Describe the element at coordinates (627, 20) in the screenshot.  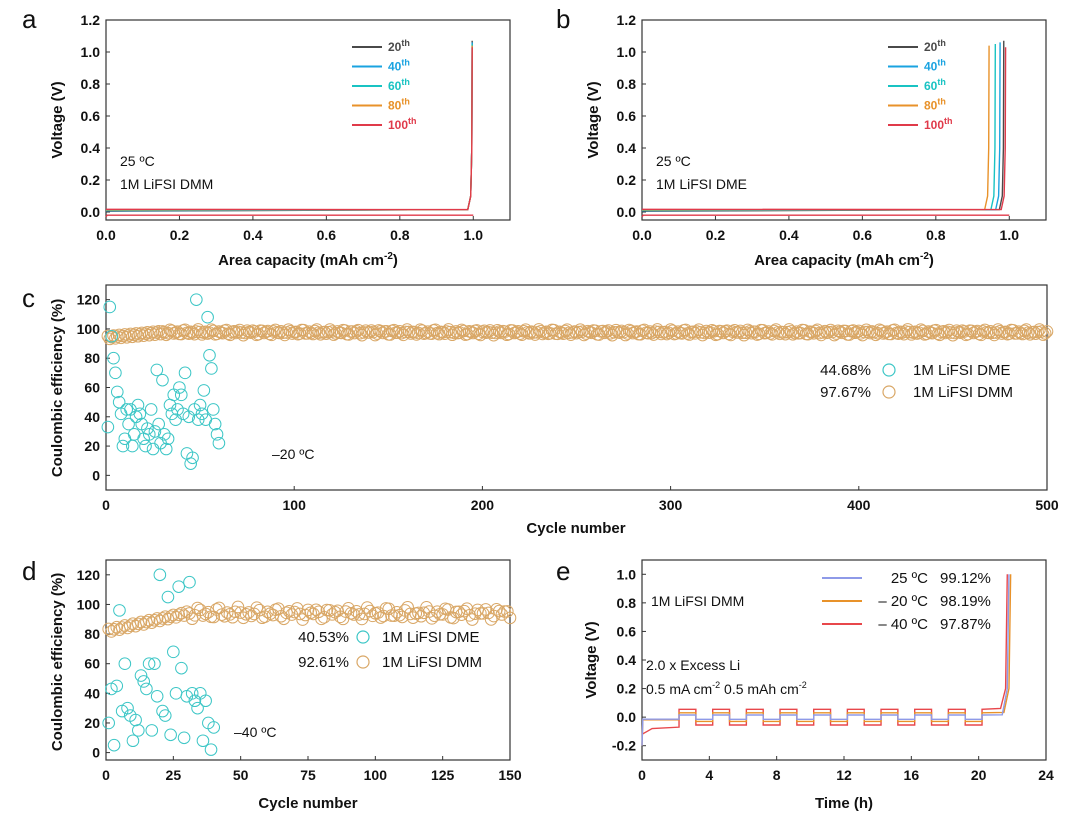
I see `panel-b-ytick-label: 1.2` at that location.